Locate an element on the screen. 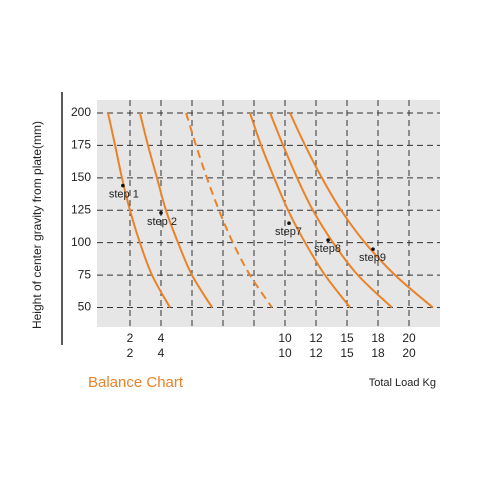  step-label: step9 is located at coordinates (372, 258).